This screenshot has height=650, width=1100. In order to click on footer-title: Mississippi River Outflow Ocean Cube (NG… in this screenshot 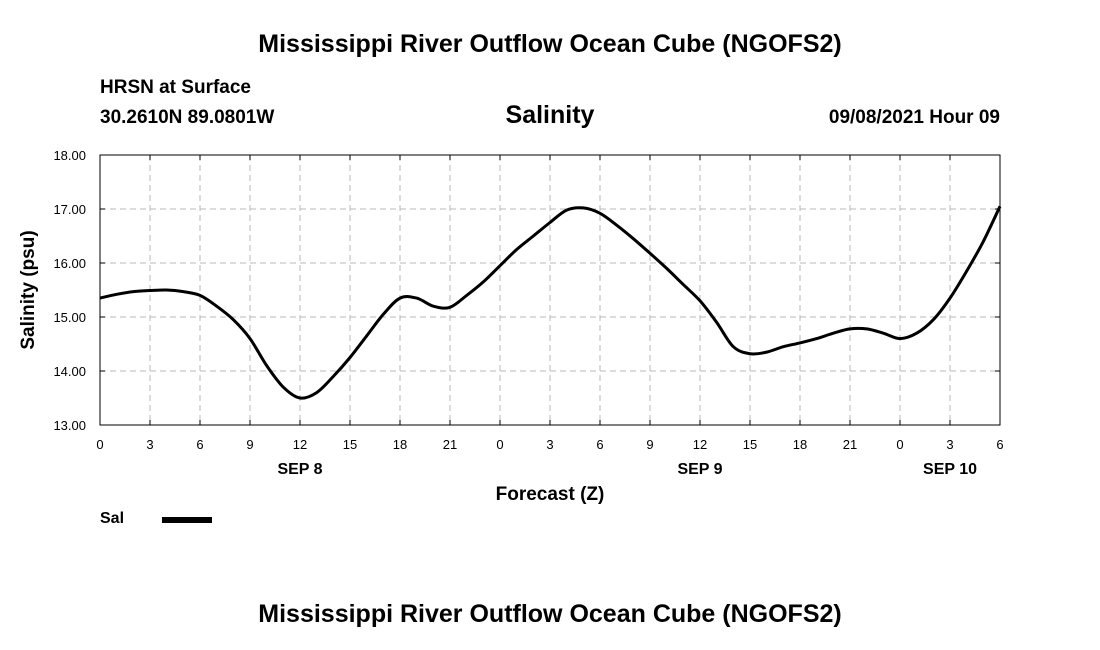, I will do `click(550, 614)`.